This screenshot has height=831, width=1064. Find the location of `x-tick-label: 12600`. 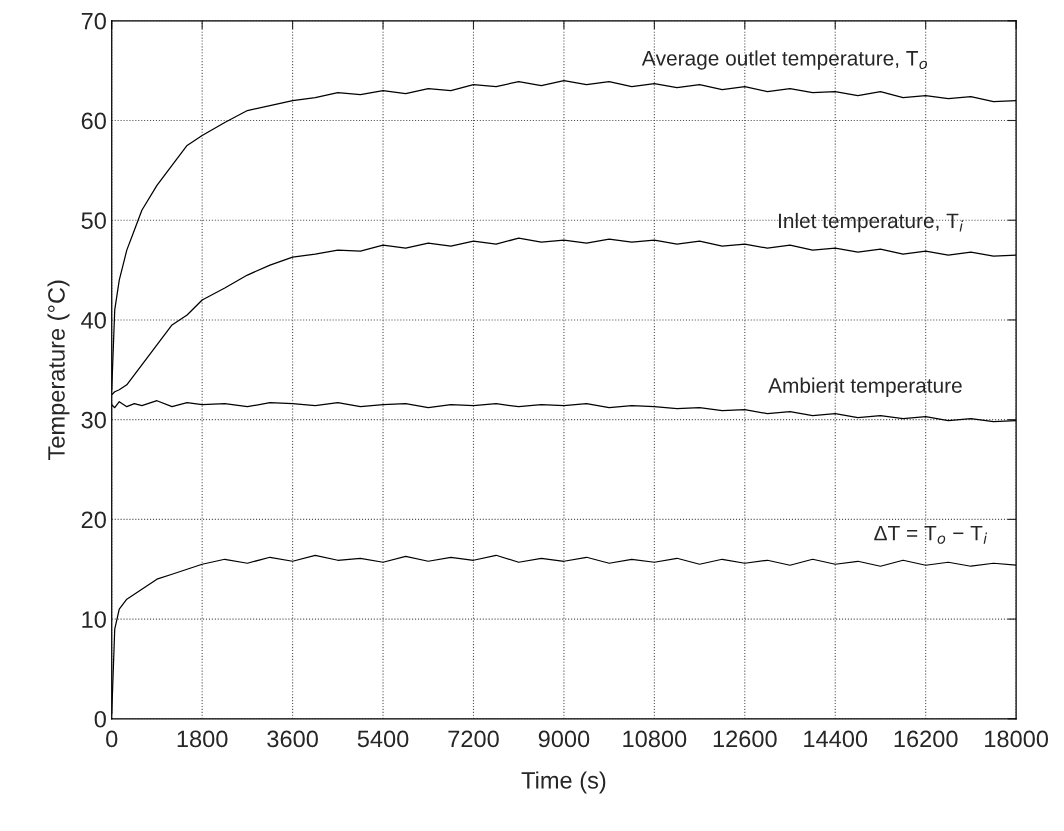

x-tick-label: 12600 is located at coordinates (745, 739).